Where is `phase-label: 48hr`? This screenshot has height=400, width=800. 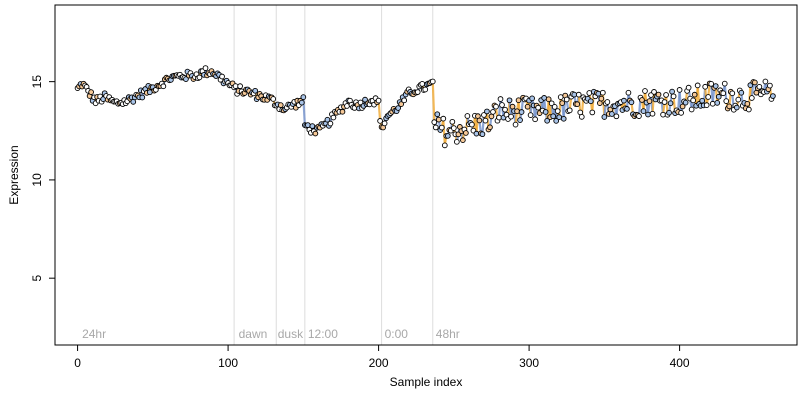
phase-label: 48hr is located at coordinates (448, 334).